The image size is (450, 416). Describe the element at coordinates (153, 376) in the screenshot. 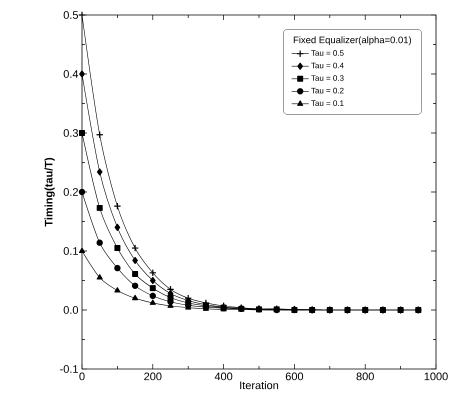

I see `x-tick-label: 200` at that location.